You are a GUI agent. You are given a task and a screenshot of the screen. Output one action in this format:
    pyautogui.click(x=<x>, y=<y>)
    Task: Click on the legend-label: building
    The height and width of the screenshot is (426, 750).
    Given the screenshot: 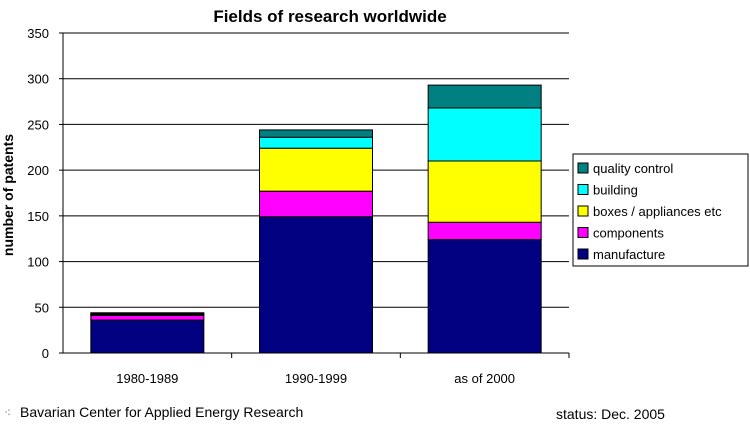 What is the action you would take?
    pyautogui.click(x=615, y=190)
    